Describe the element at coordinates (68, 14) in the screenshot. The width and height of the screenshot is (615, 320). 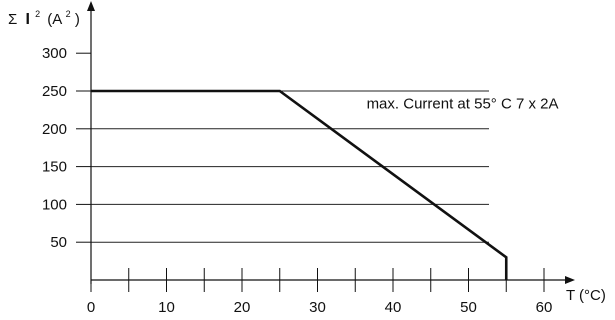
I see `y-axis-unit-exponent: 2` at that location.